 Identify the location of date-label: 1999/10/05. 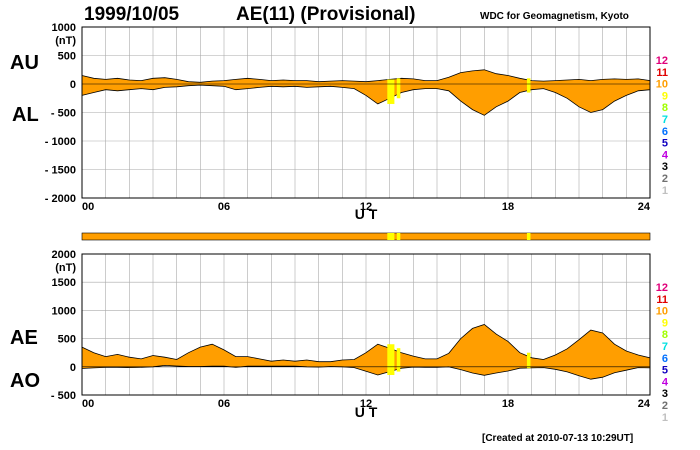
(132, 14).